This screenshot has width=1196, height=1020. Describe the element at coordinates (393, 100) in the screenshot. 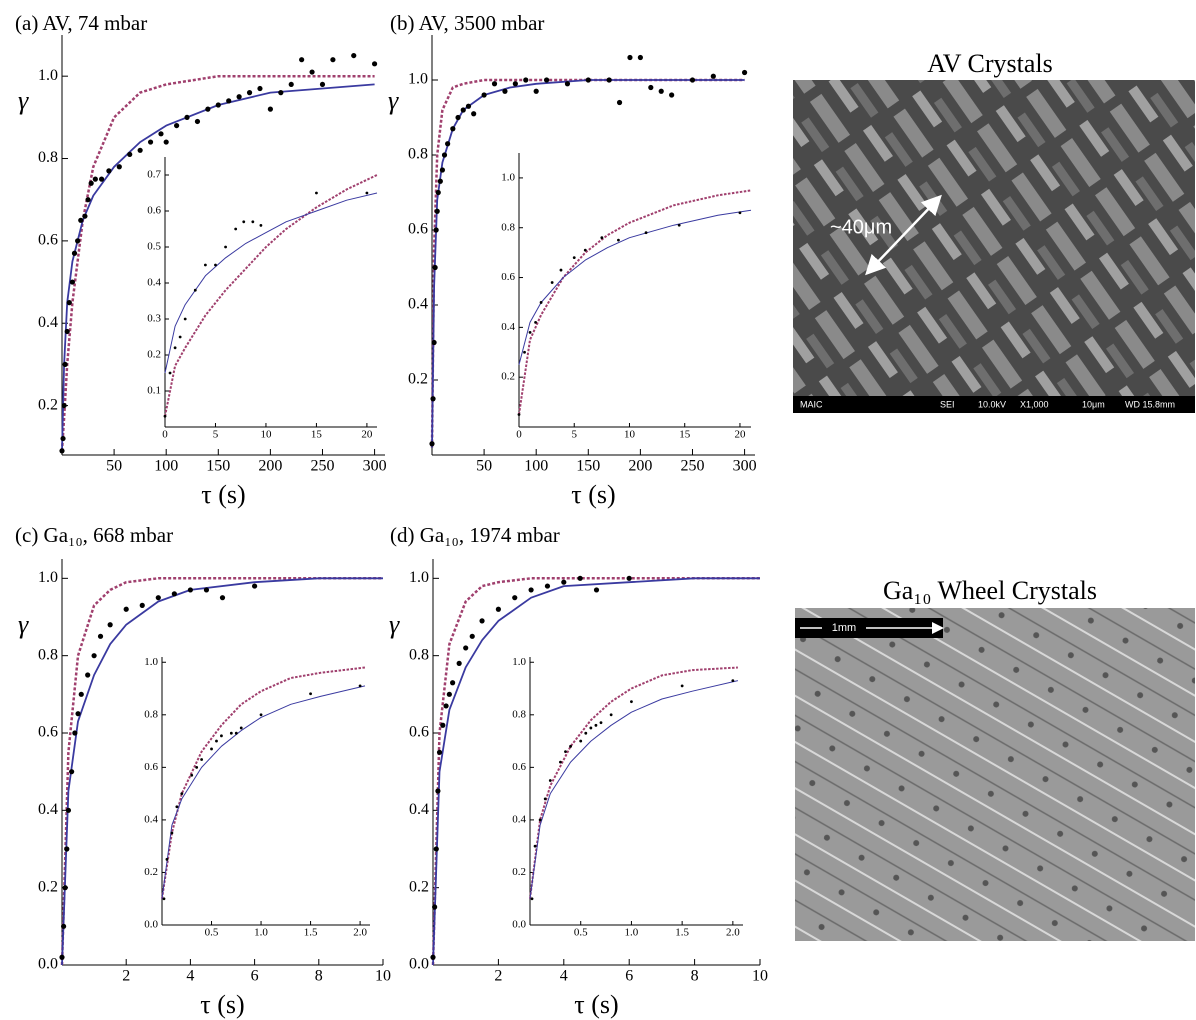

I see `y-axis-label: γ` at that location.